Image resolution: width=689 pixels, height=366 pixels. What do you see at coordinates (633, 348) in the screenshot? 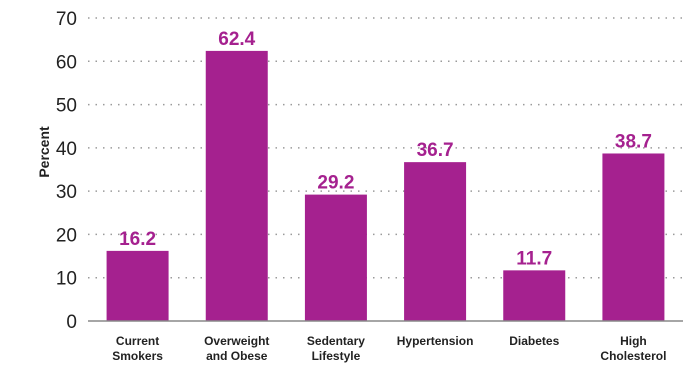
I see `category-label: High Cholesterol` at bounding box center [633, 348].